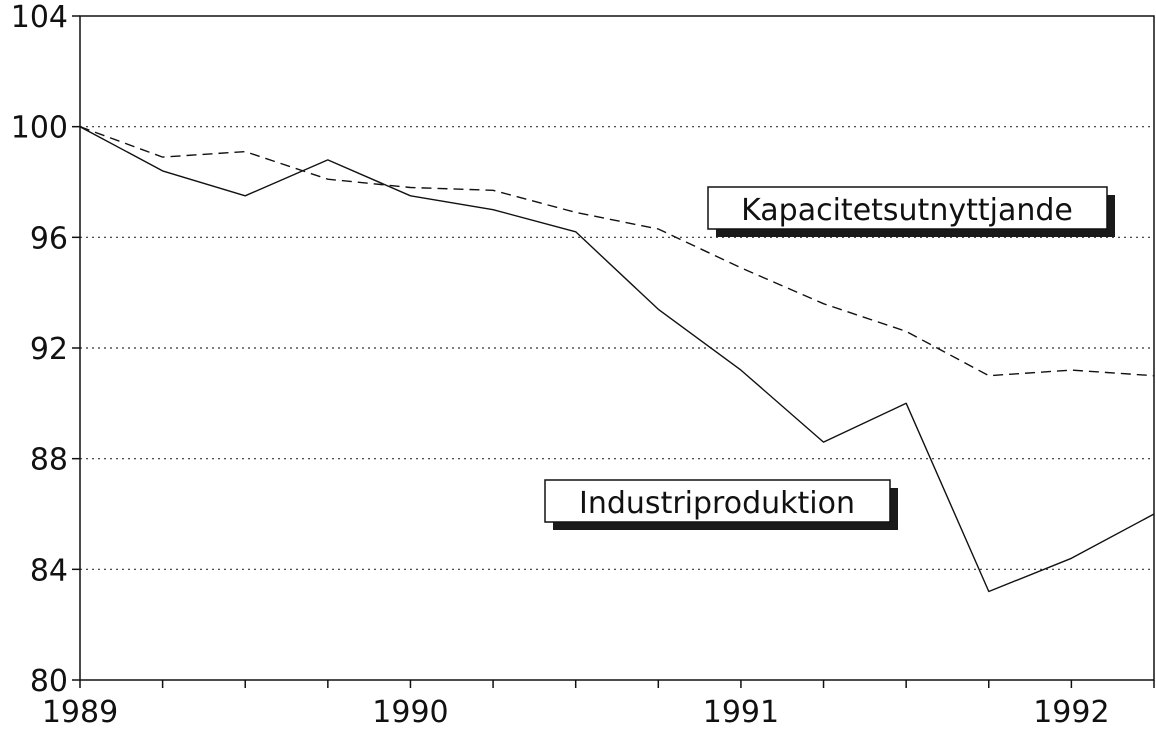  I want to click on legend-label-industriproduktion: Industriproduktion, so click(717, 503).